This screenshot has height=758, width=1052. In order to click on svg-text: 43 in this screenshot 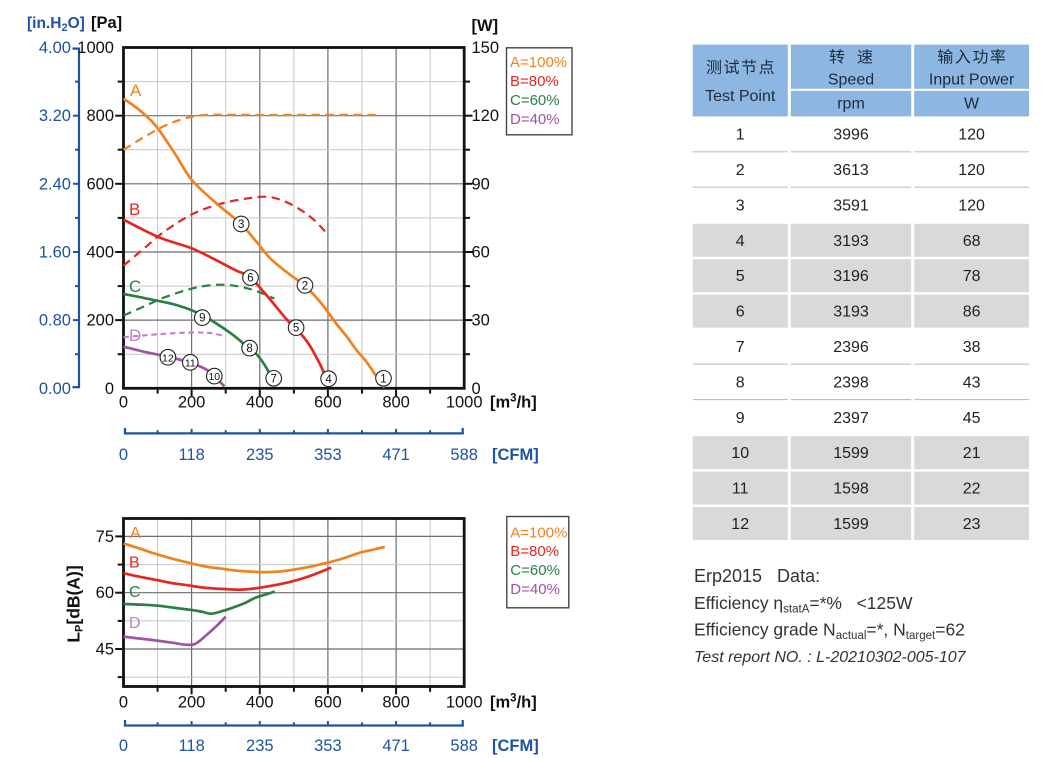, I will do `click(972, 382)`.